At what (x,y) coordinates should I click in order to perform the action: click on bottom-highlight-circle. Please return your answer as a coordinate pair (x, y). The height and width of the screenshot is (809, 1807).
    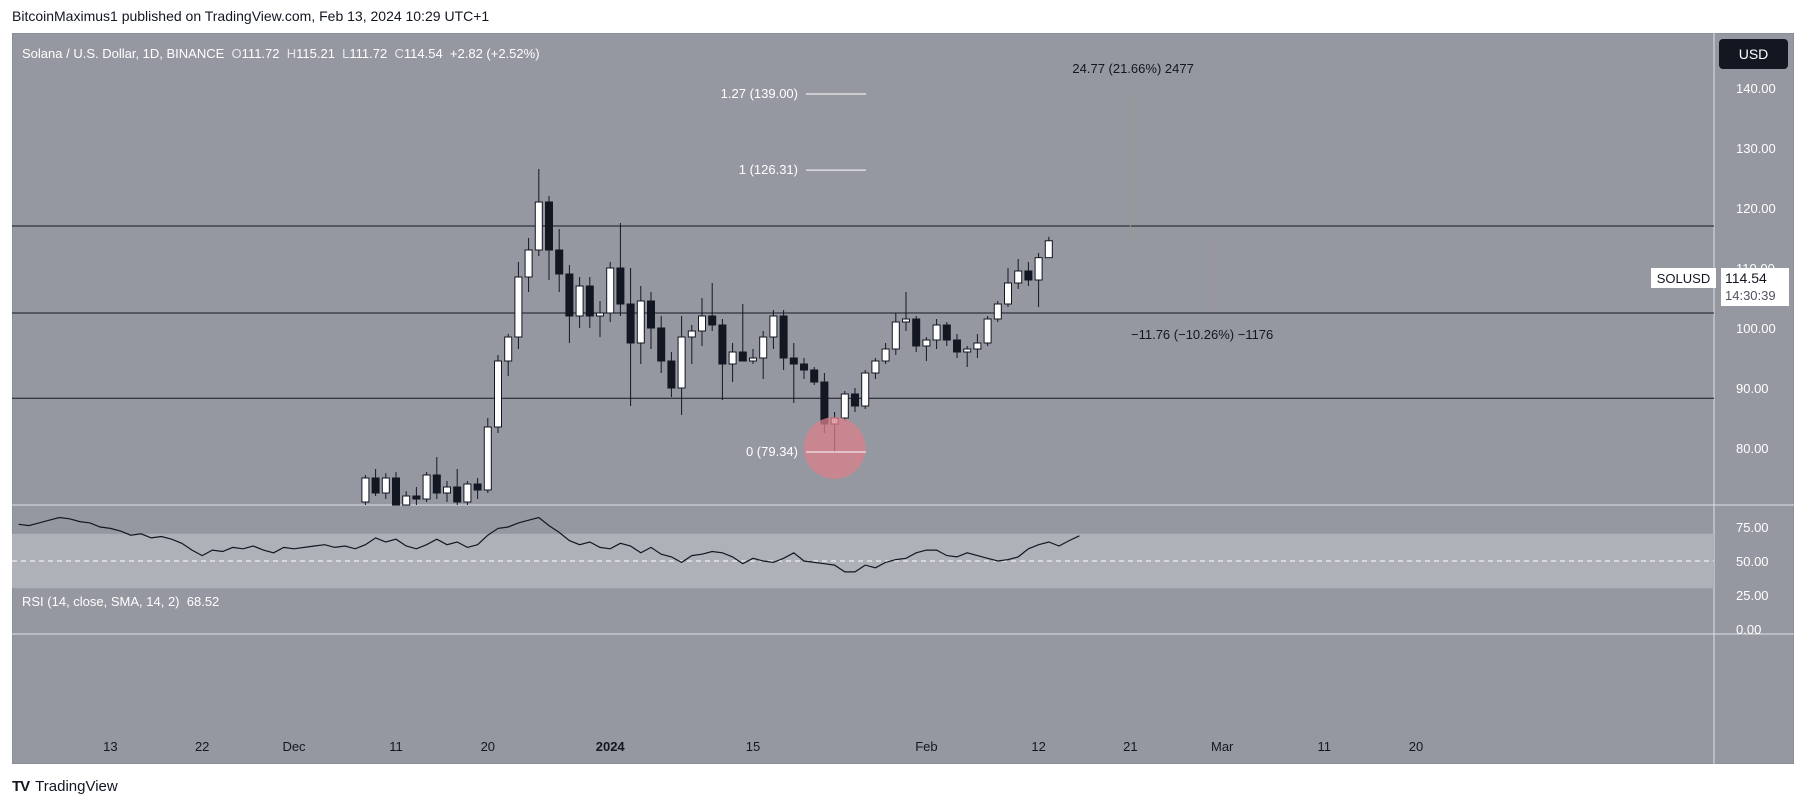
    Looking at the image, I should click on (834, 448).